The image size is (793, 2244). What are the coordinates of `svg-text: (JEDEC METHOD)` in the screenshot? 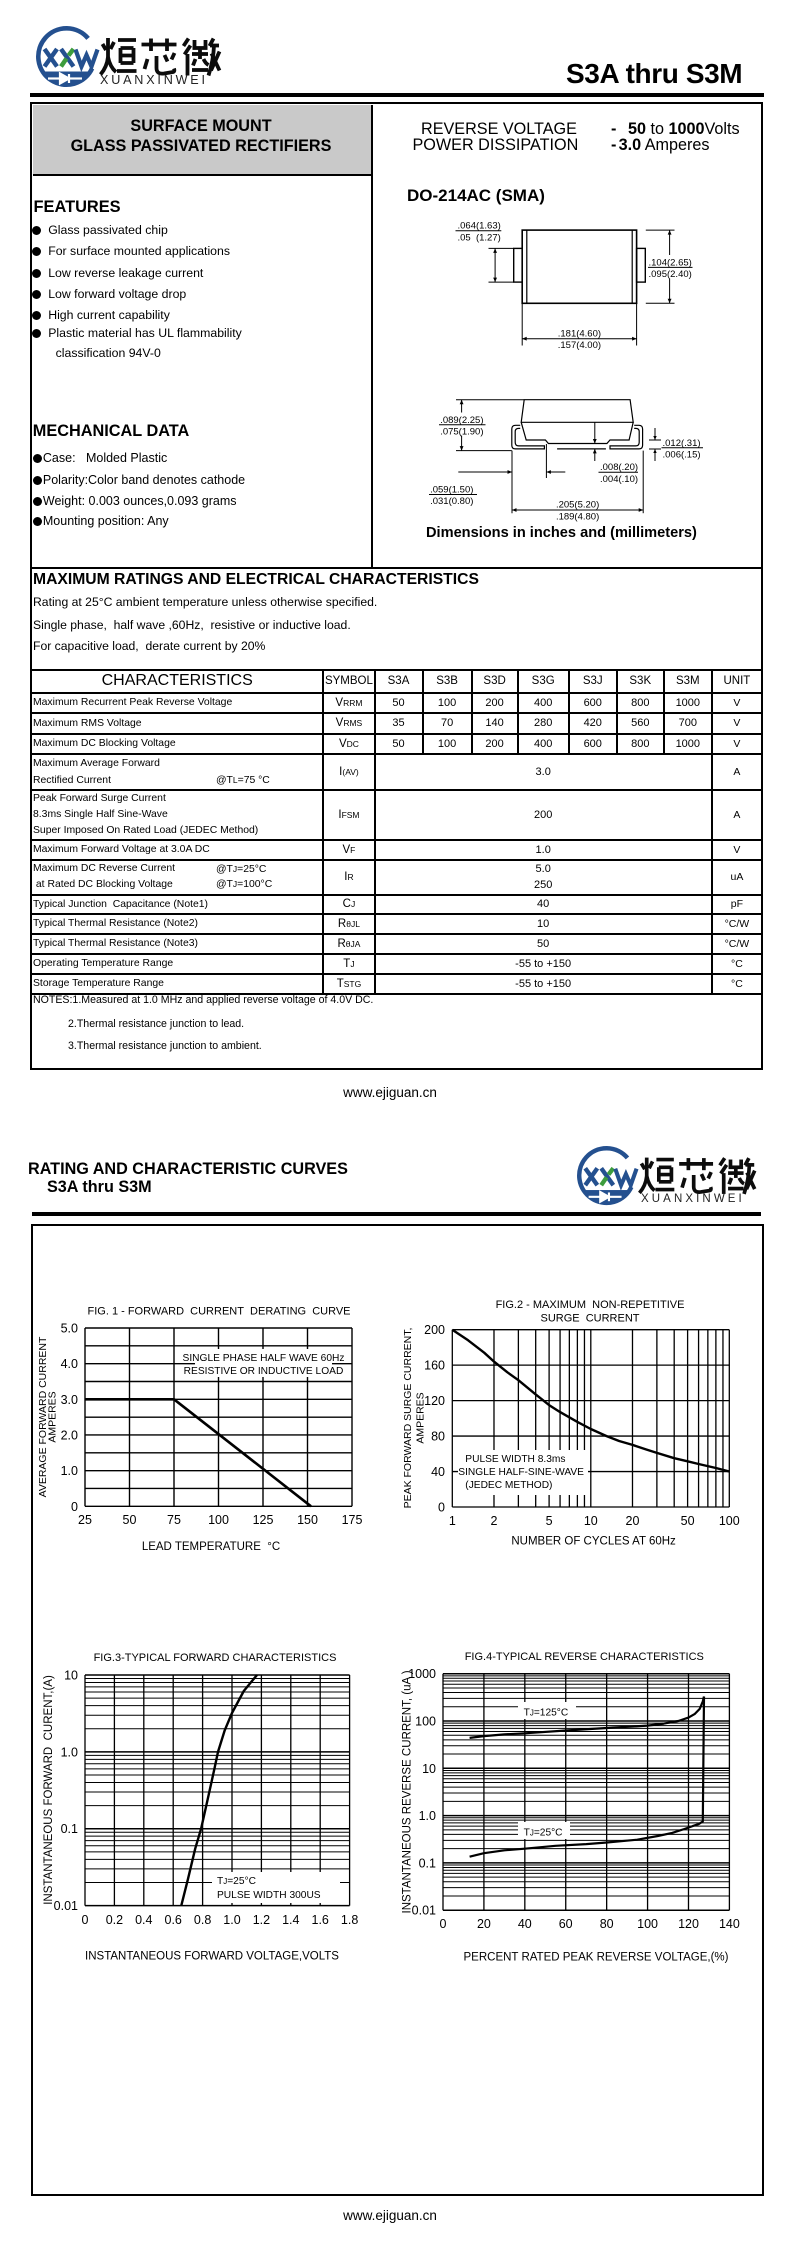 It's located at (508, 1485).